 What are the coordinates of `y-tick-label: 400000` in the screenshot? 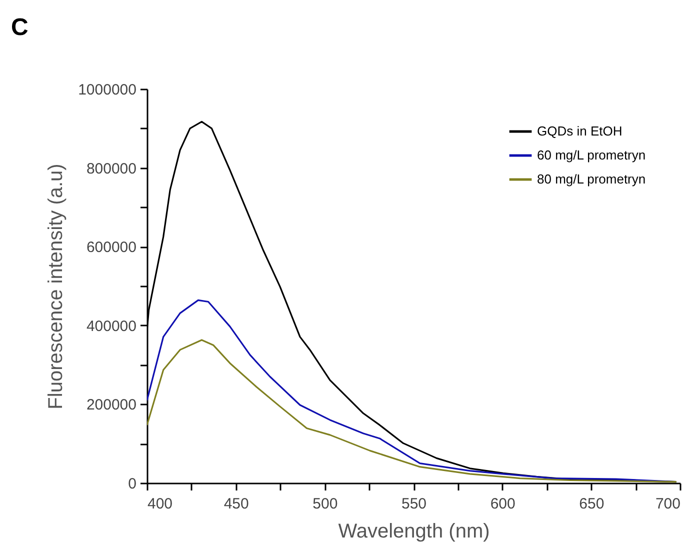 It's located at (111, 326).